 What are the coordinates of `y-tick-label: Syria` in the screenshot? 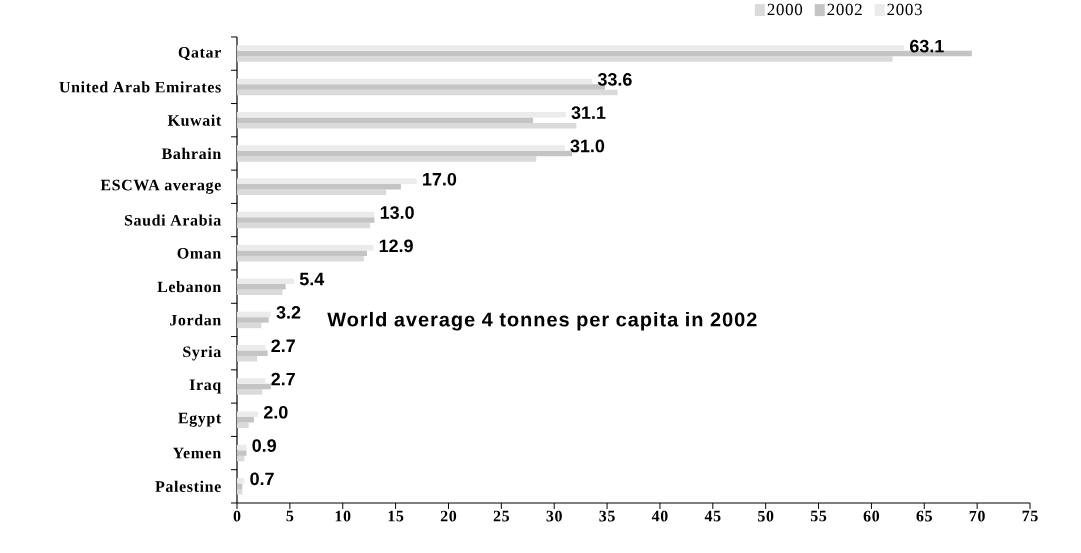 It's located at (202, 353).